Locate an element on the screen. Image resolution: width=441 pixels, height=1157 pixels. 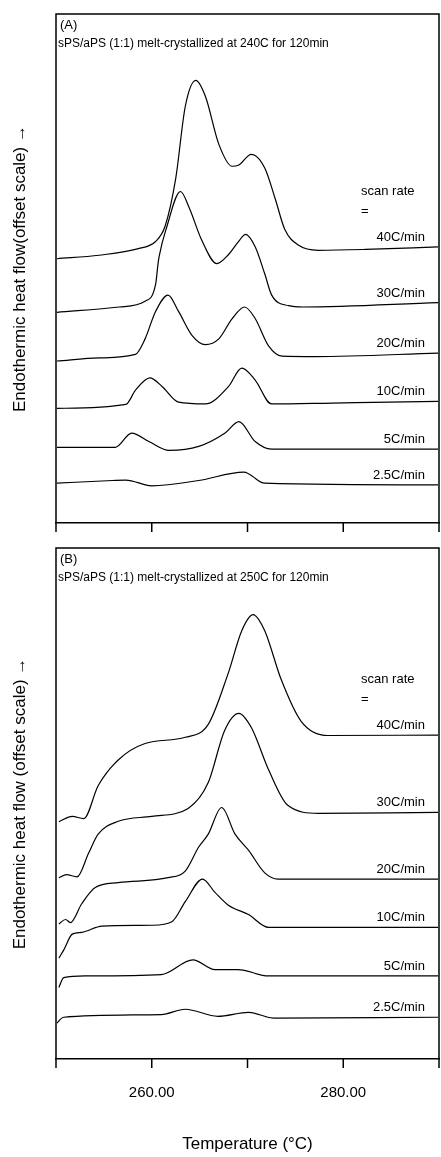
chart-subtitle: sPS/aPS (1:1) melt-crystallized at 250C for 120min is located at coordinates (193, 577).